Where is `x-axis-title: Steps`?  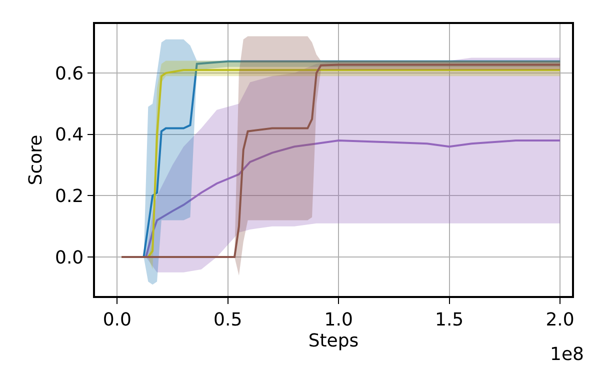 x-axis-title: Steps is located at coordinates (333, 341).